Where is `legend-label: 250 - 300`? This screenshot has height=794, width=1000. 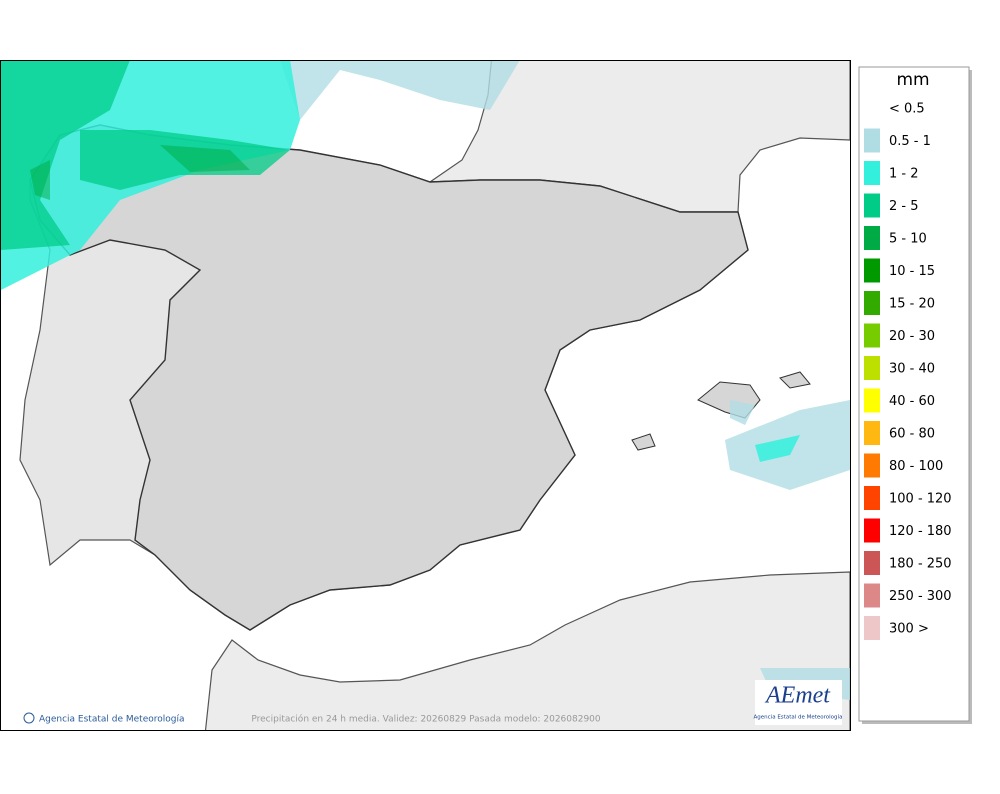 legend-label: 250 - 300 is located at coordinates (920, 596).